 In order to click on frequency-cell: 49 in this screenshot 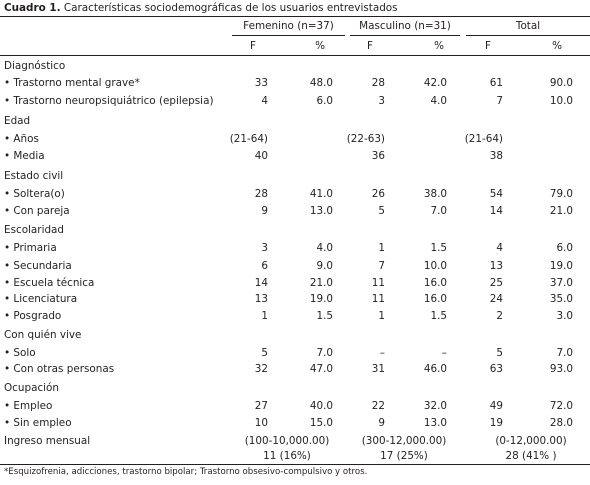, I will do `click(496, 406)`.